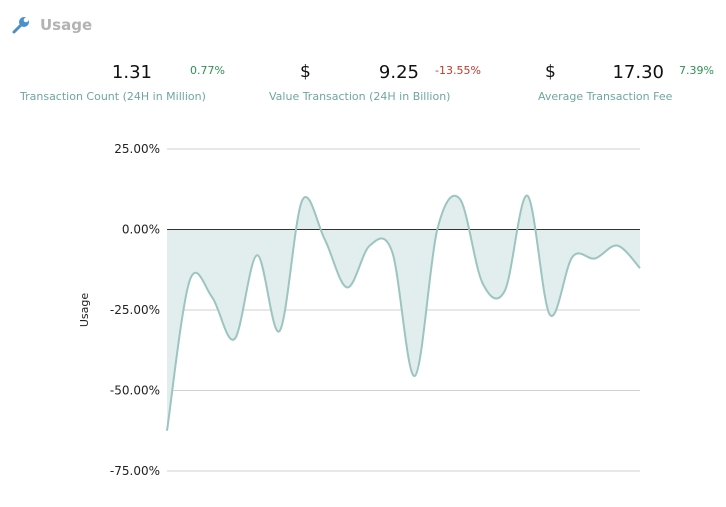 This screenshot has width=726, height=507. I want to click on stat-change: -13.55%, so click(458, 70).